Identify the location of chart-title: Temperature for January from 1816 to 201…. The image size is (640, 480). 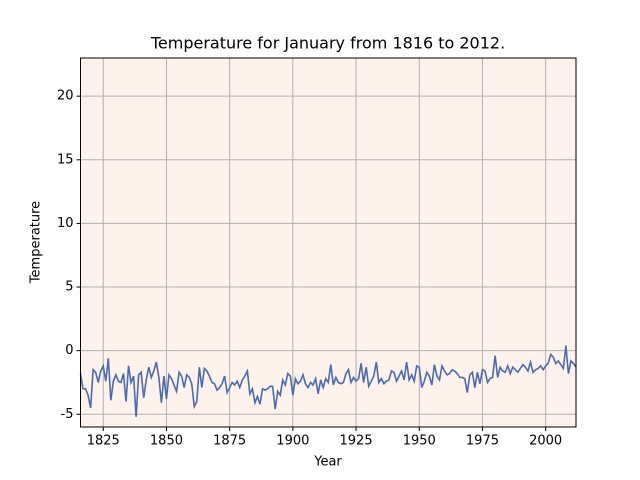
(327, 43).